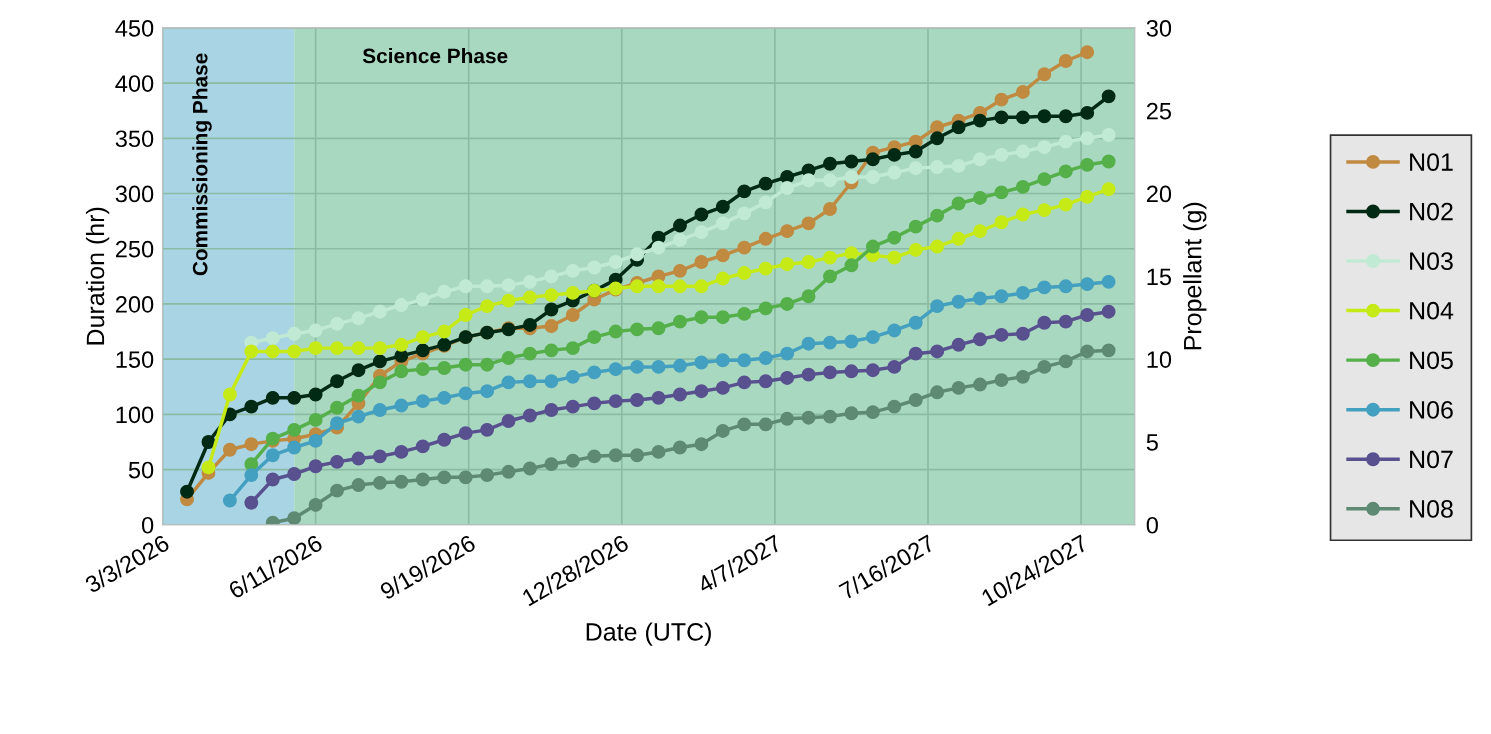  Describe the element at coordinates (1159, 277) in the screenshot. I see `y2-tick-label: 15` at that location.